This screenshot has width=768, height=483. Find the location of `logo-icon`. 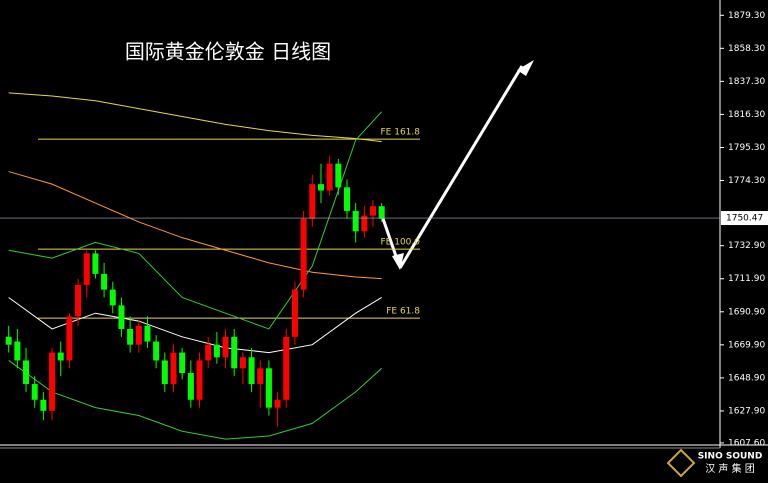

logo-icon is located at coordinates (681, 463).